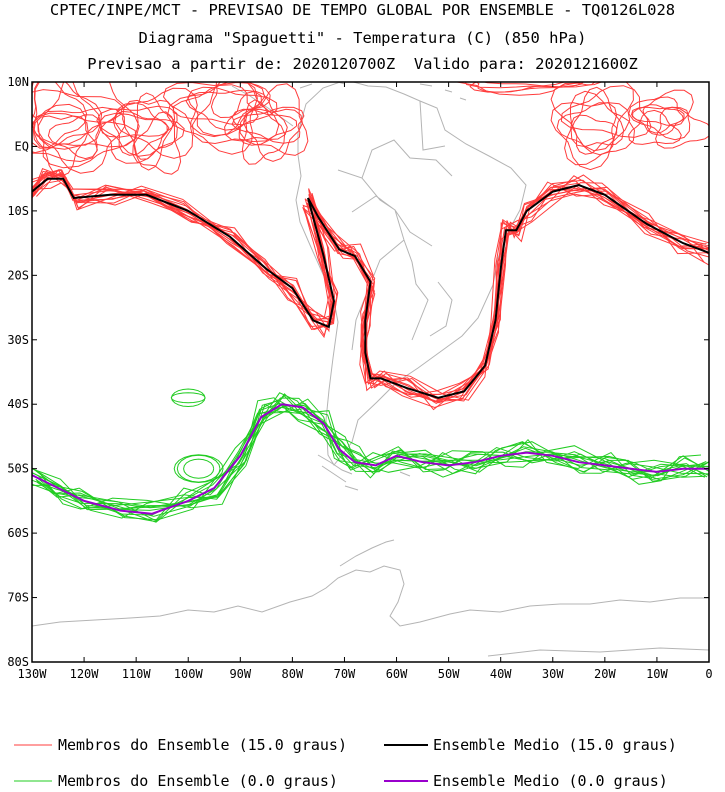 The height and width of the screenshot is (792, 725). I want to click on antarctic-peninsula, so click(367, 553).